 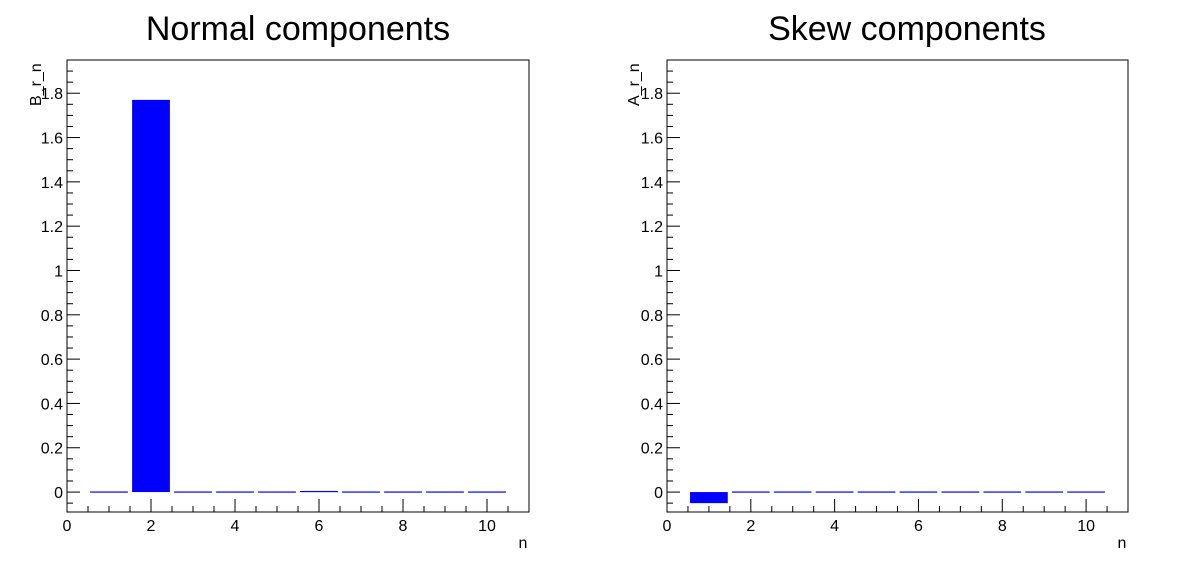 What do you see at coordinates (235, 492) in the screenshot?
I see `bar-1-n4` at bounding box center [235, 492].